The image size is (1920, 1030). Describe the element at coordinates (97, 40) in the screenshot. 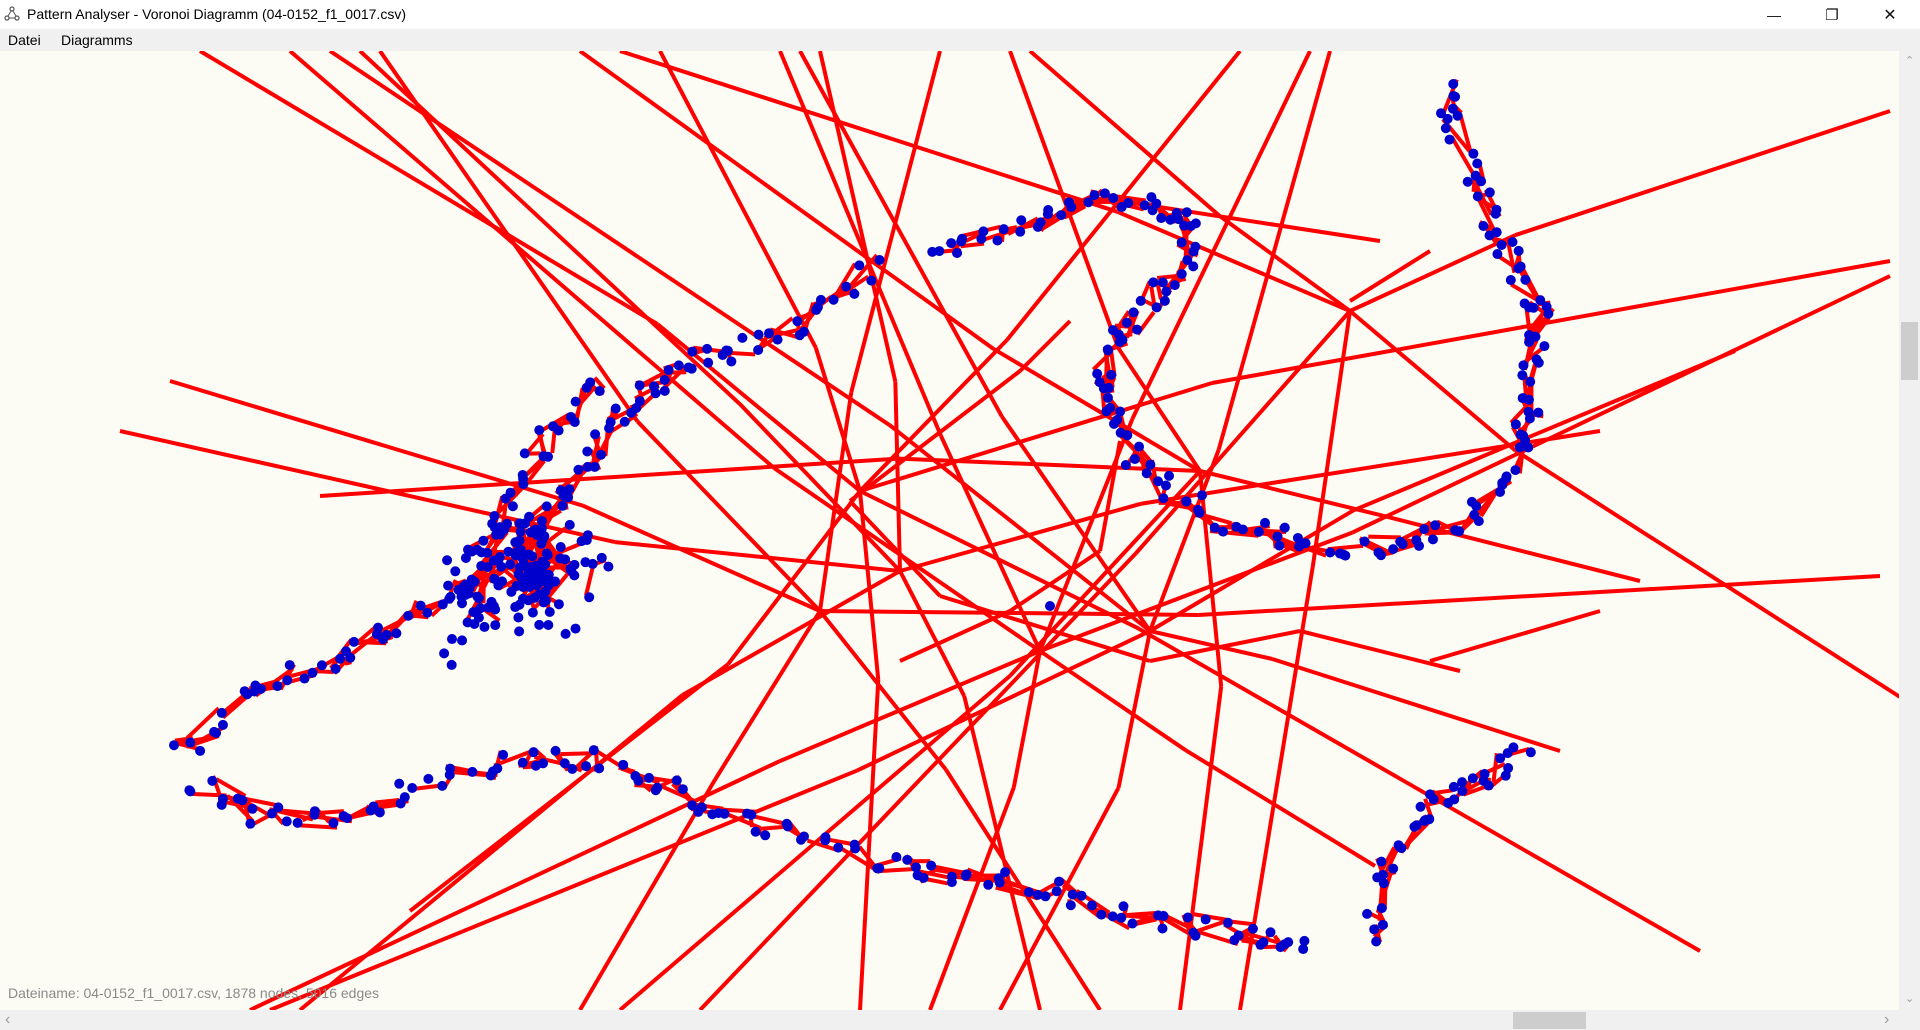

I see `menu-diagramms: Diagramms` at that location.